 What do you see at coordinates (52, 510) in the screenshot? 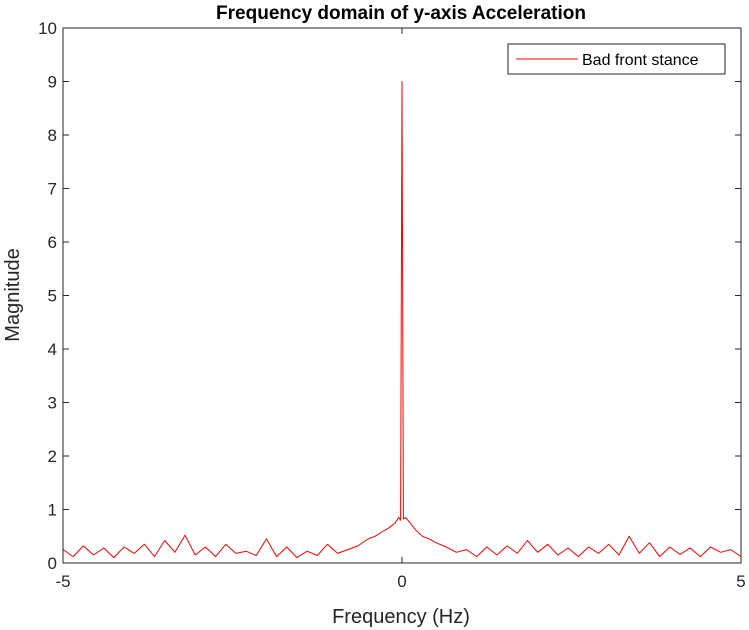
I see `y-tick-label-1: 1` at bounding box center [52, 510].